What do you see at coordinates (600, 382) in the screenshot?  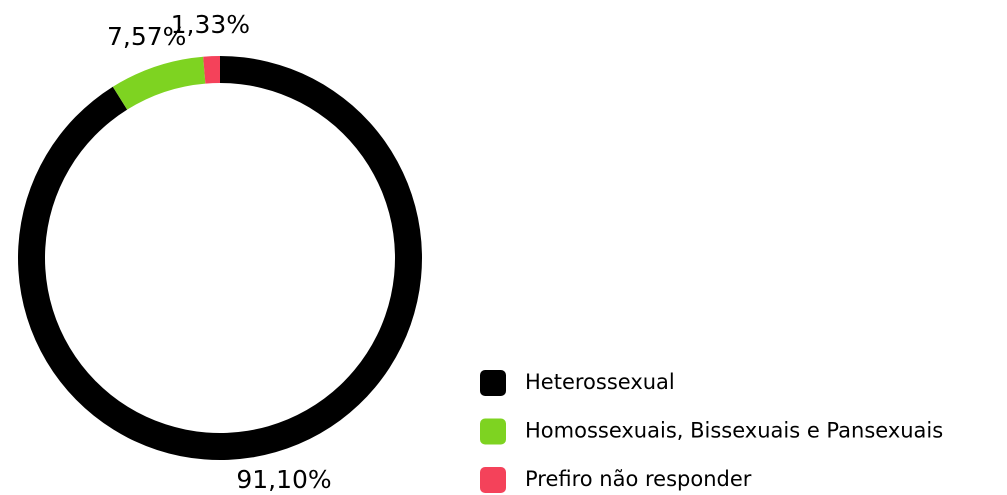 I see `legend-label: Heterossexual` at bounding box center [600, 382].